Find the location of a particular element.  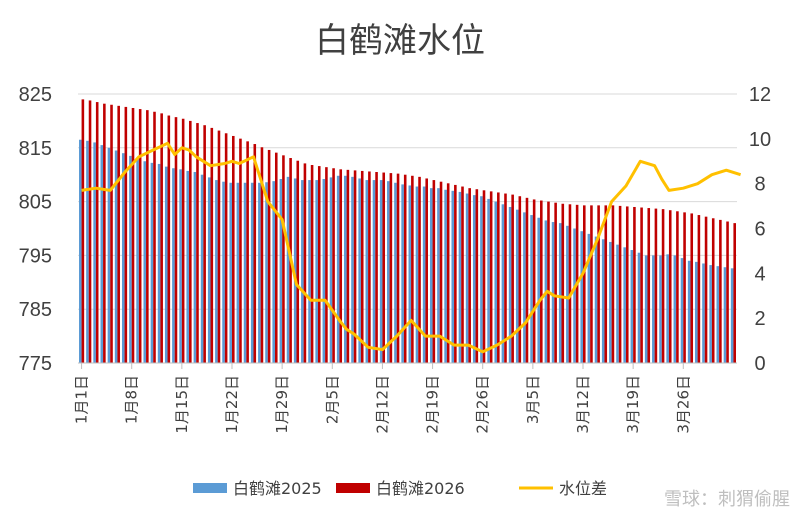

legend-label: 白鹤滩2026 is located at coordinates (420, 488).